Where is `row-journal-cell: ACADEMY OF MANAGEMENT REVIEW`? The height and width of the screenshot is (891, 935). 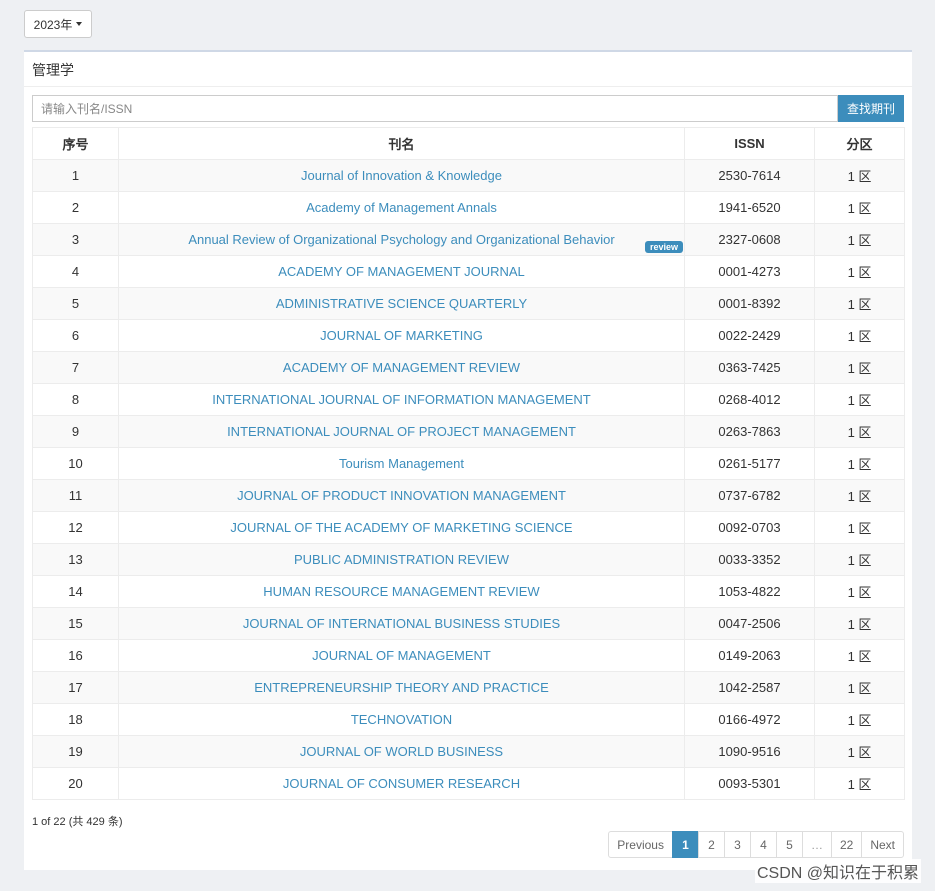 row-journal-cell: ACADEMY OF MANAGEMENT REVIEW is located at coordinates (401, 367).